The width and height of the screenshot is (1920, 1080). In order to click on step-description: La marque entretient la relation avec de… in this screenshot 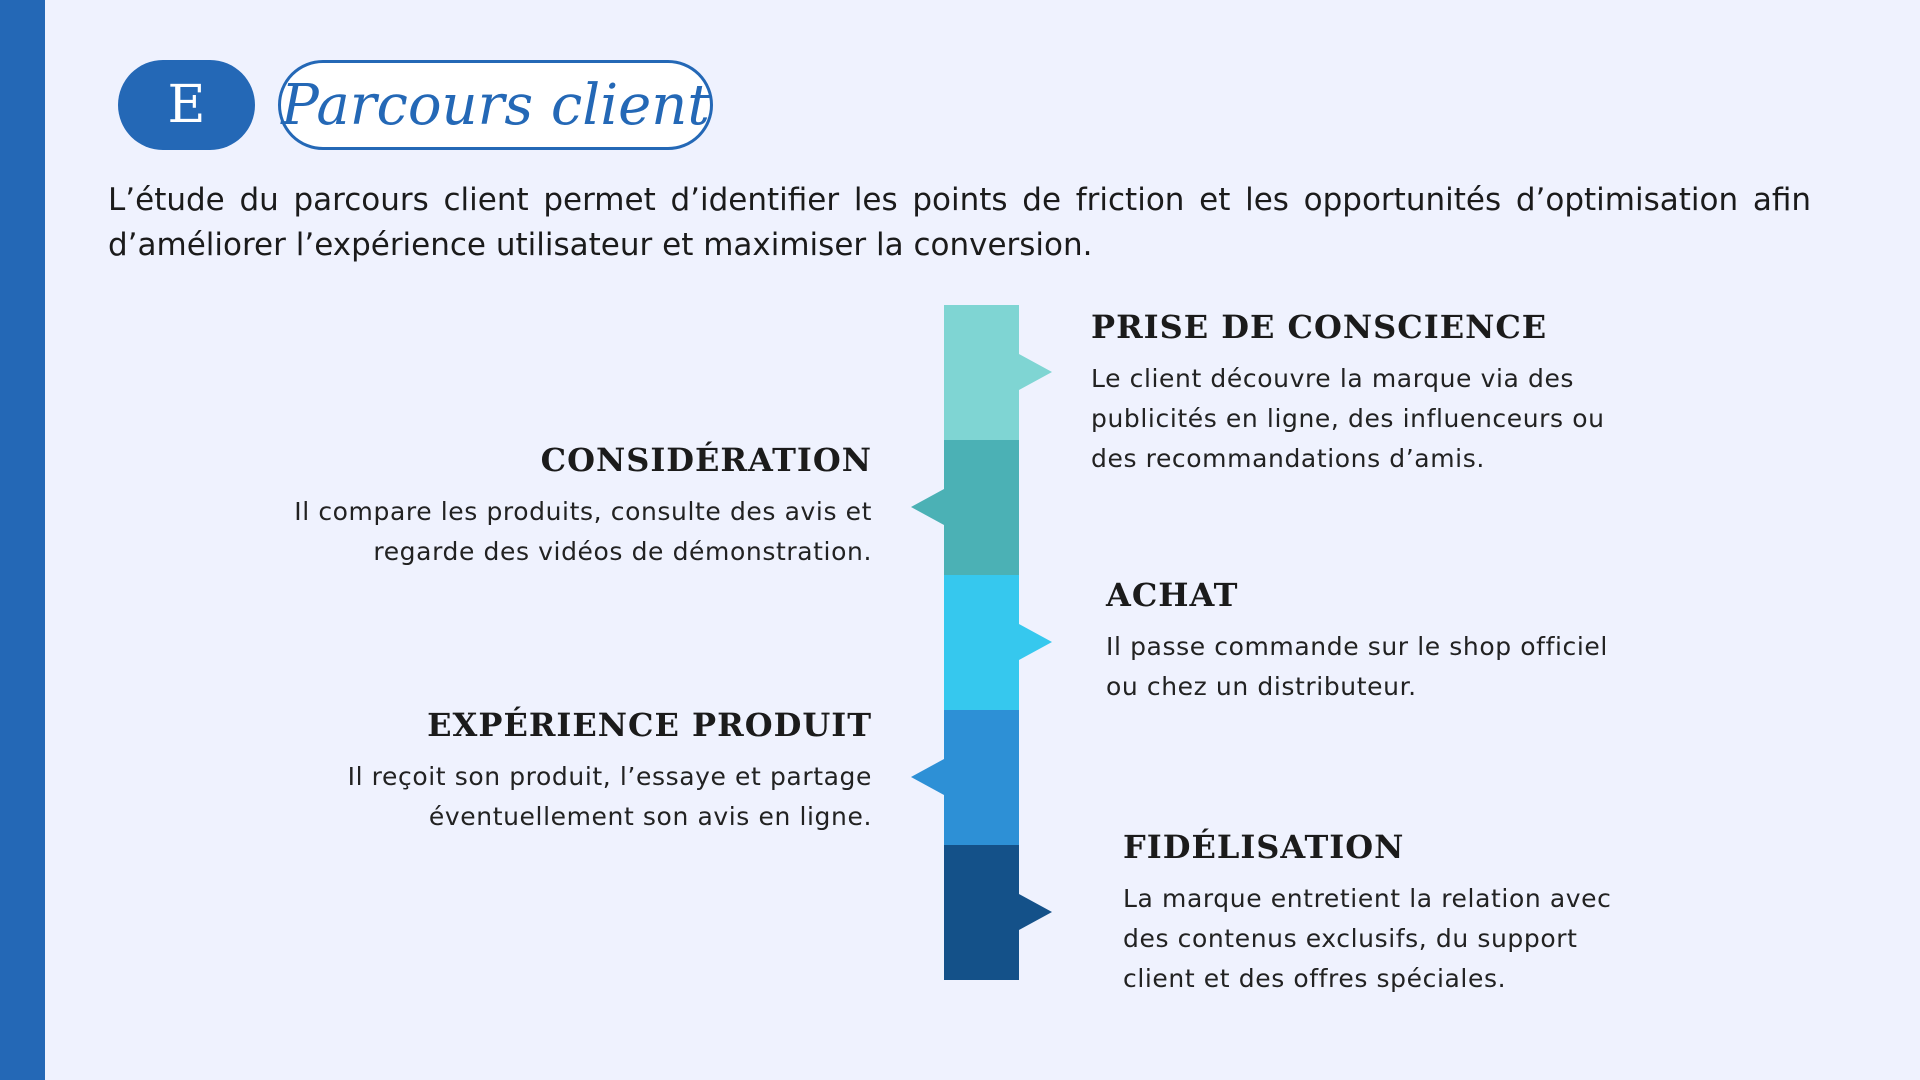, I will do `click(1367, 938)`.